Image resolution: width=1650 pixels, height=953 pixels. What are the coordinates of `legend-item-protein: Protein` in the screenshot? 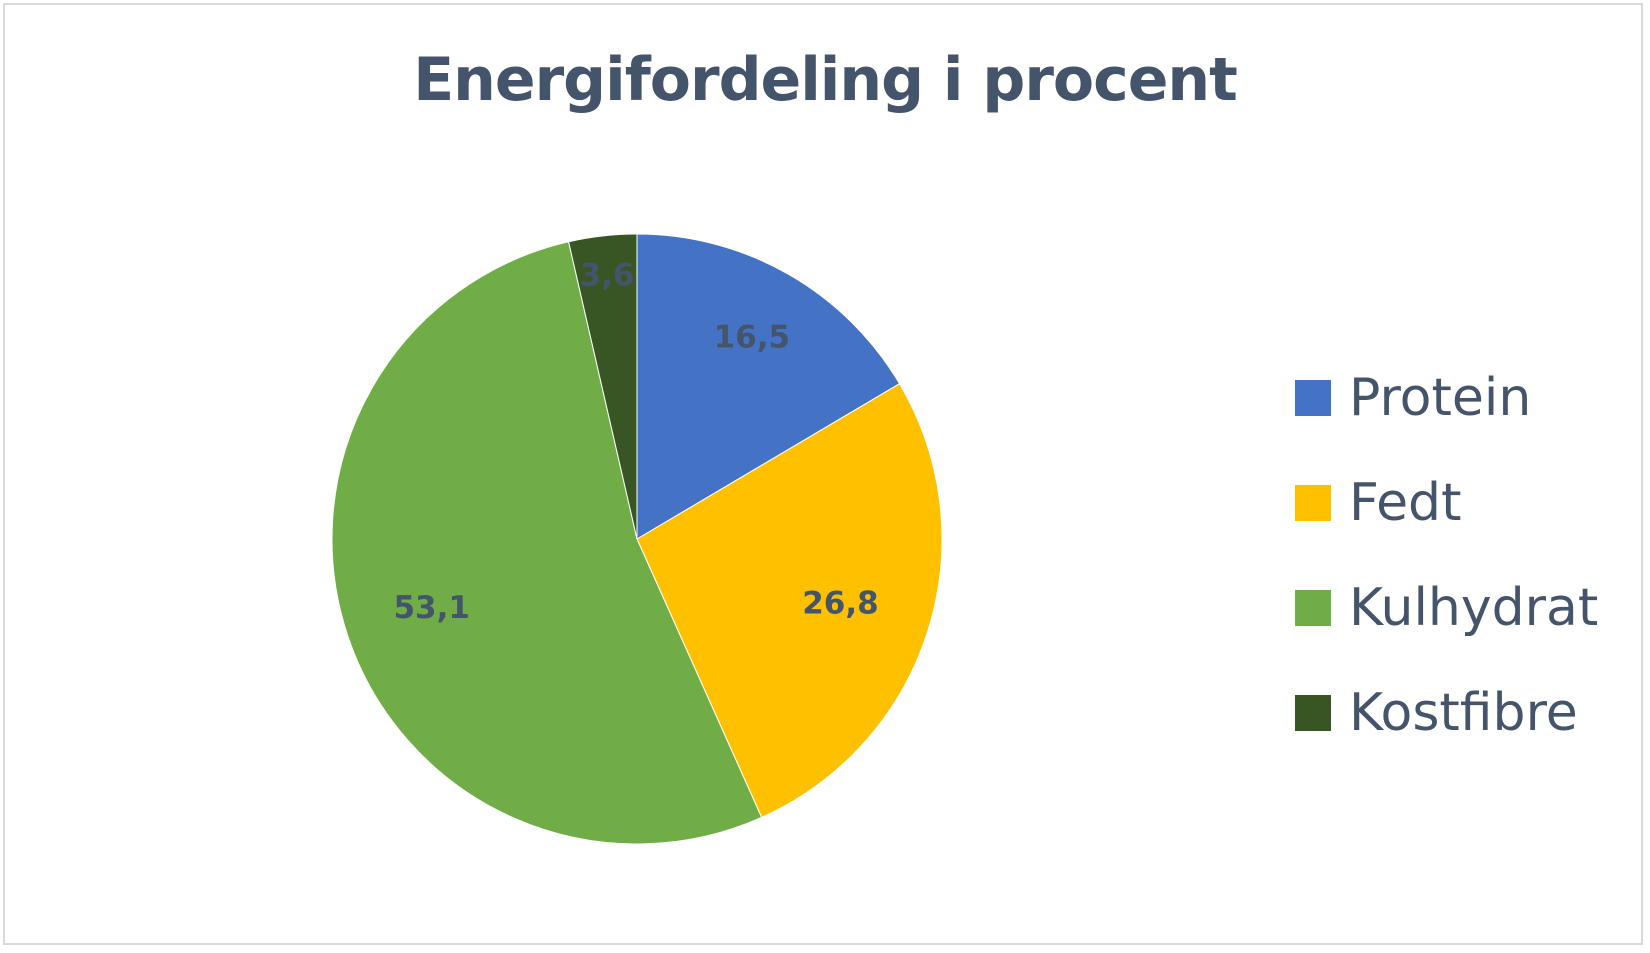 It's located at (1446, 397).